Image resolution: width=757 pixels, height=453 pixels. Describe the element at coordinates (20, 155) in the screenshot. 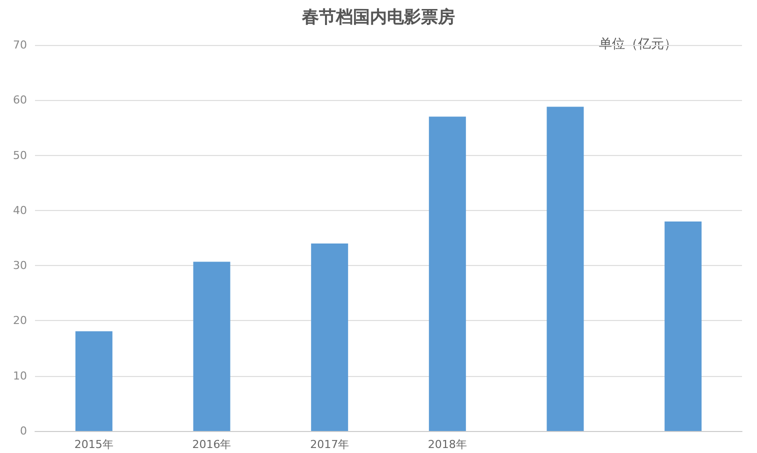

I see `y-tick-label: 50` at that location.